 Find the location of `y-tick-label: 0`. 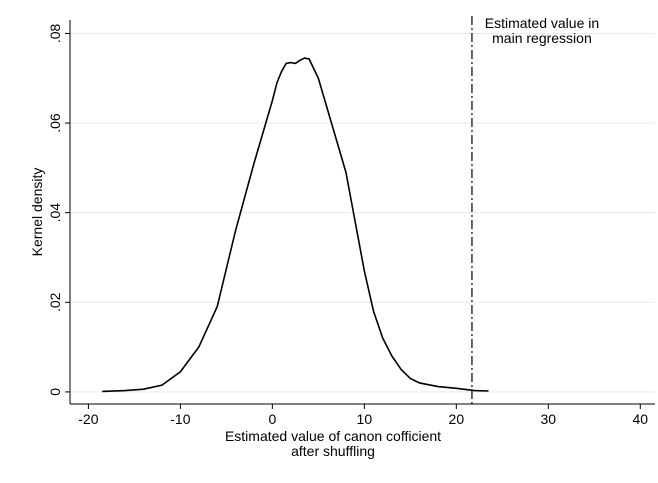

y-tick-label: 0 is located at coordinates (55, 392).